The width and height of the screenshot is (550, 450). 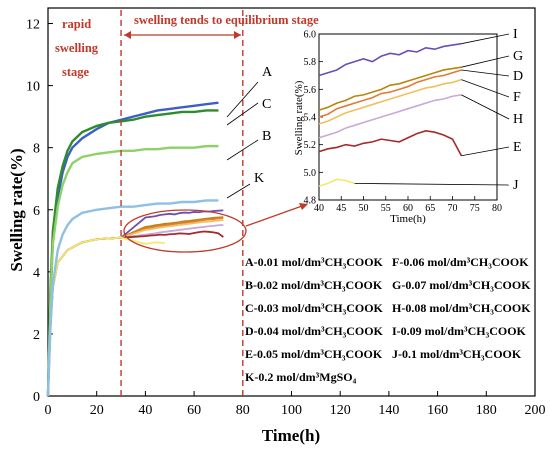 I want to click on inset-x-tick-label: 80, so click(x=497, y=208).